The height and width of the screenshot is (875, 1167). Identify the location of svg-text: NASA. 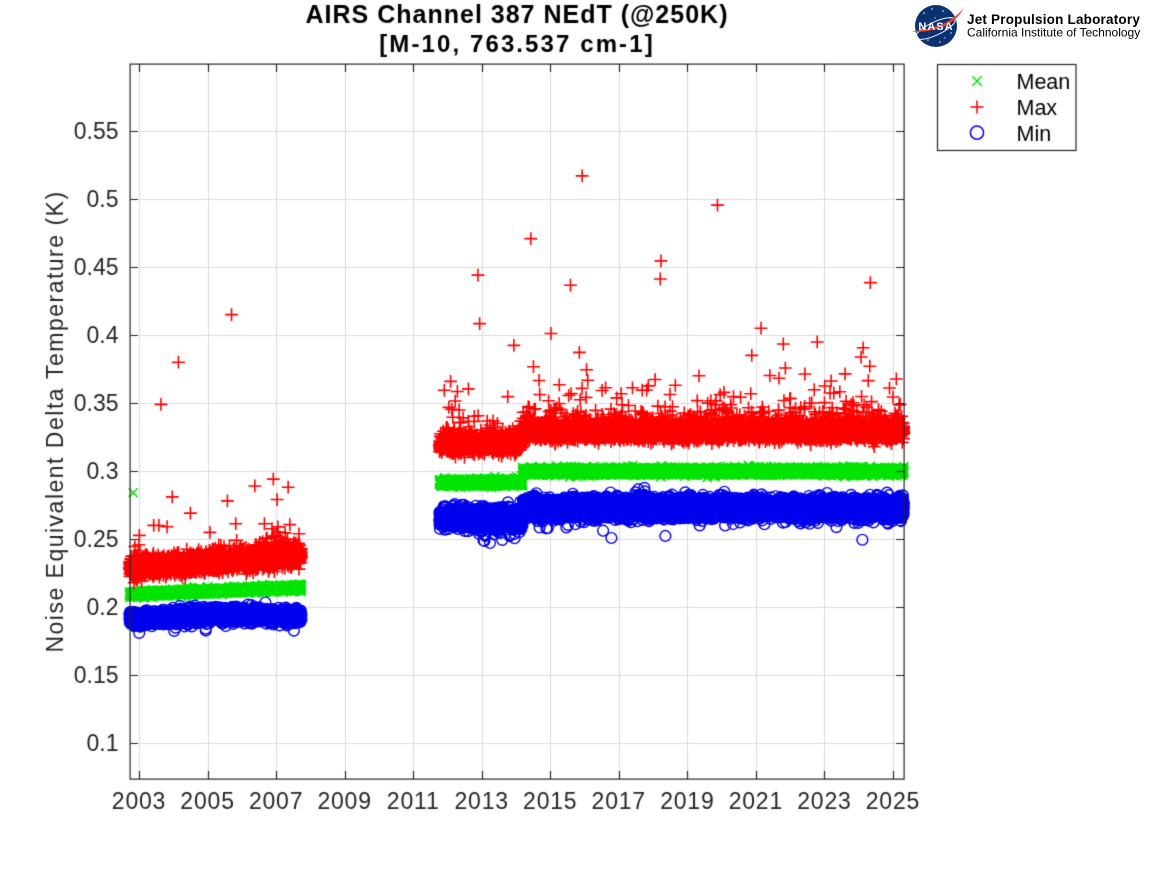
(935, 27).